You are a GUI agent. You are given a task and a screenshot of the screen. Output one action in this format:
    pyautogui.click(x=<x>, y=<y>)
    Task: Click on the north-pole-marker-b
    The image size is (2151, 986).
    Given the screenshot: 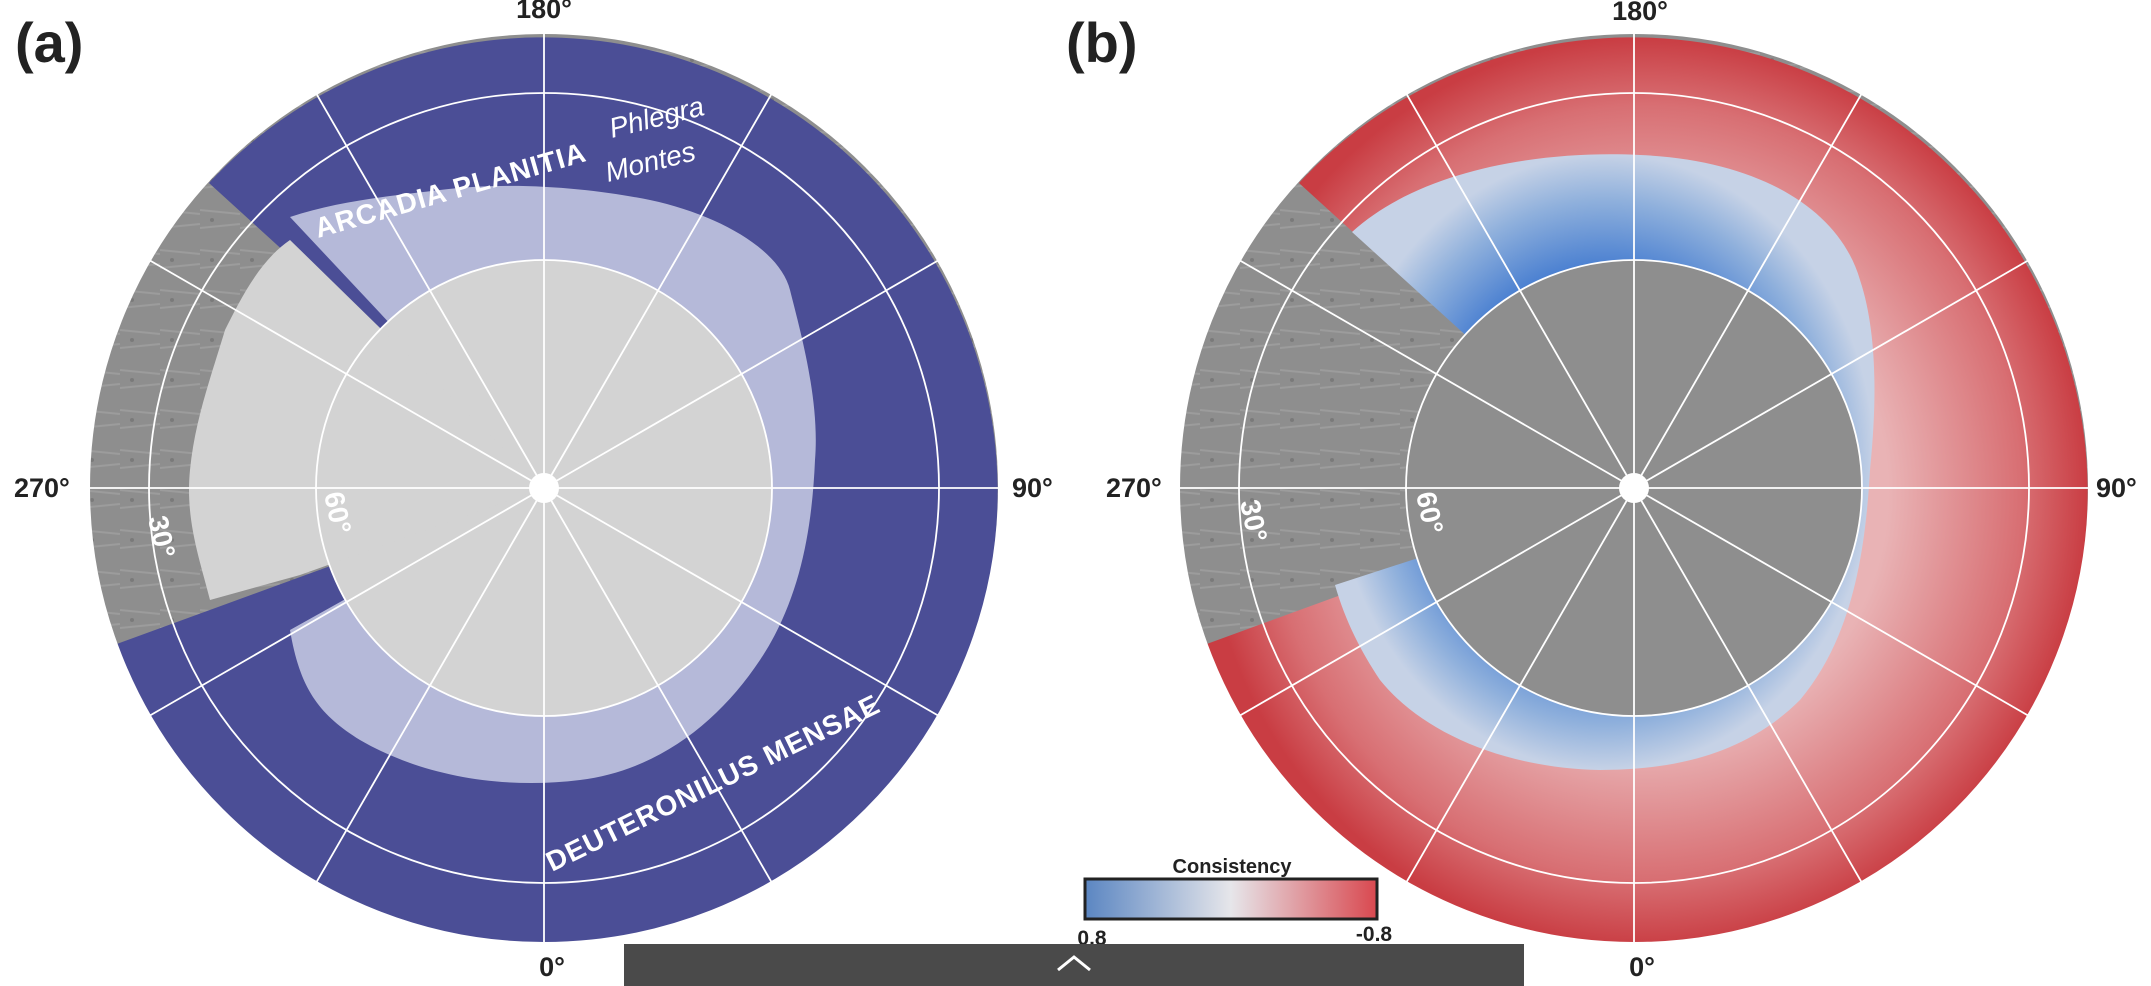 What is the action you would take?
    pyautogui.click(x=1634, y=488)
    